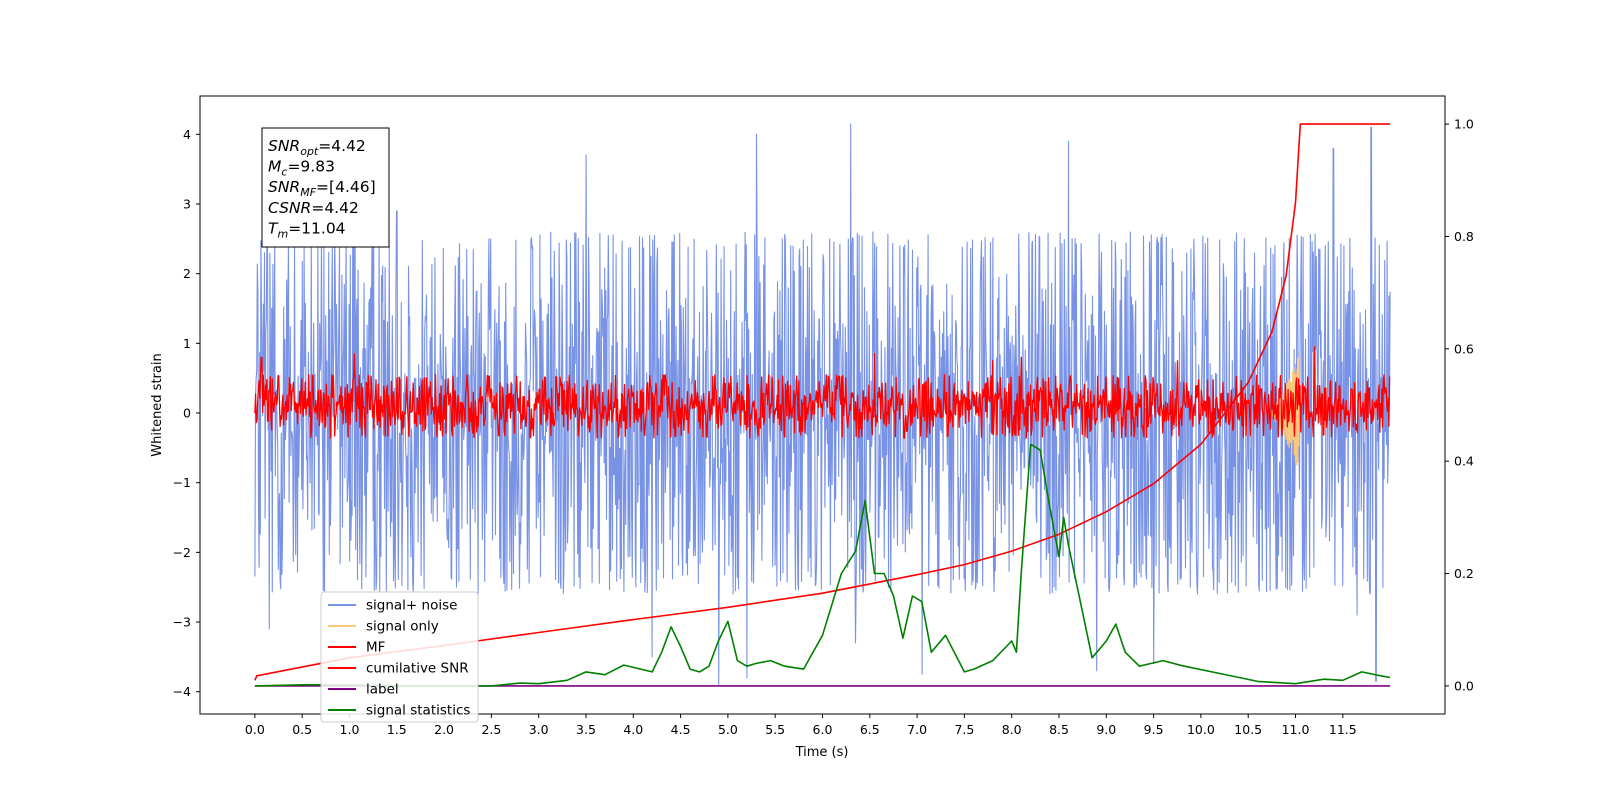  I want to click on x-tick-label: 7.5, so click(964, 729).